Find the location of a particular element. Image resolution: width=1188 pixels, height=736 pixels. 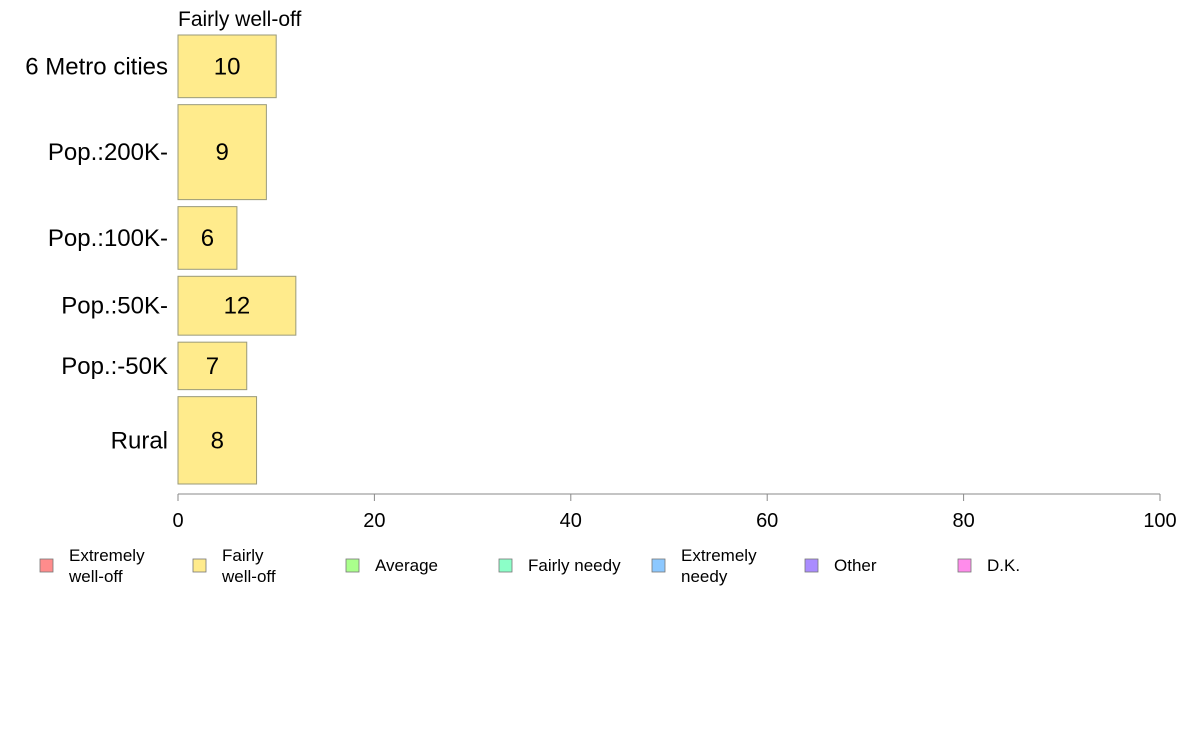

category-label: Pop.:50K- is located at coordinates (114, 306).